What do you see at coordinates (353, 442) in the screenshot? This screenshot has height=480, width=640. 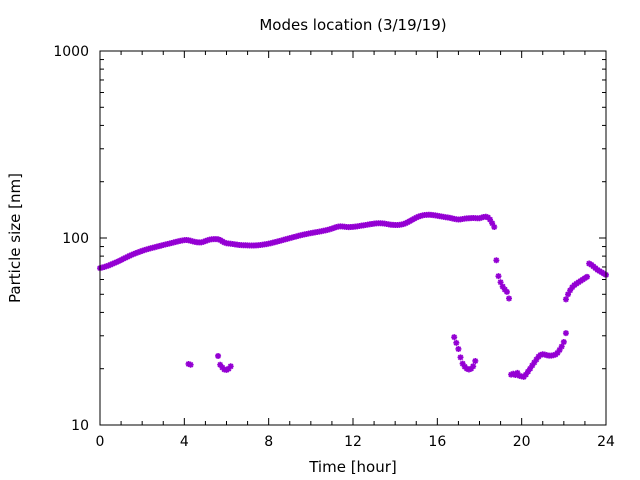 I see `x-tick-label: 12` at bounding box center [353, 442].